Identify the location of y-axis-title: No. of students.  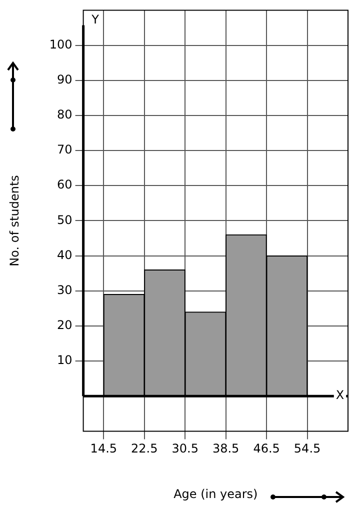
(14, 220).